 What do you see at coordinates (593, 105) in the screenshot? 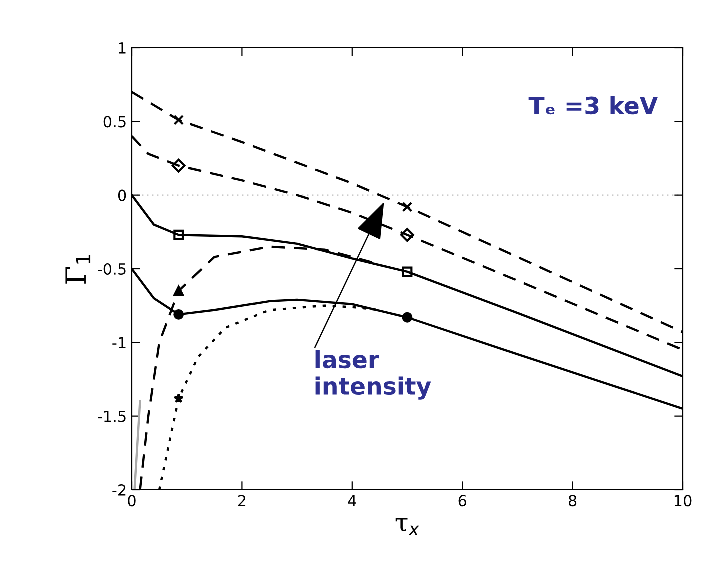
I see `annotation: Tₑ =3 keV` at bounding box center [593, 105].